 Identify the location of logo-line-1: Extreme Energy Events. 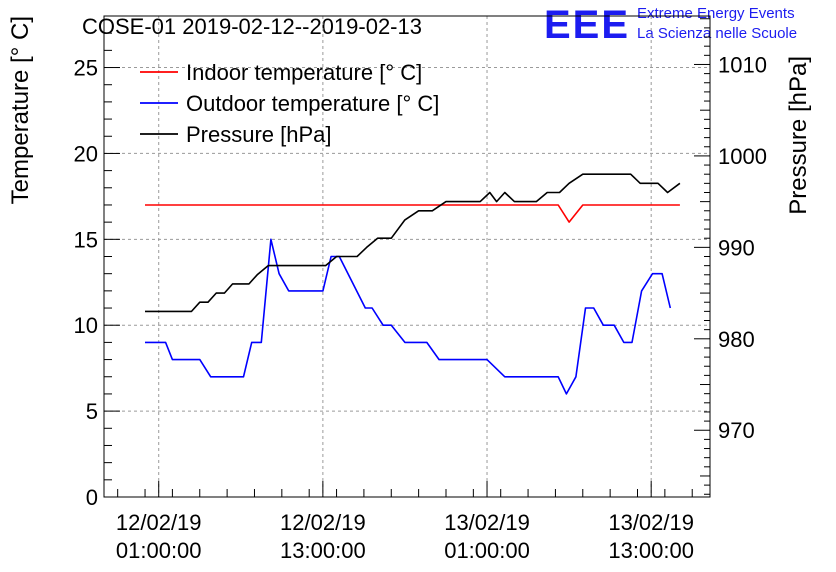
(716, 13).